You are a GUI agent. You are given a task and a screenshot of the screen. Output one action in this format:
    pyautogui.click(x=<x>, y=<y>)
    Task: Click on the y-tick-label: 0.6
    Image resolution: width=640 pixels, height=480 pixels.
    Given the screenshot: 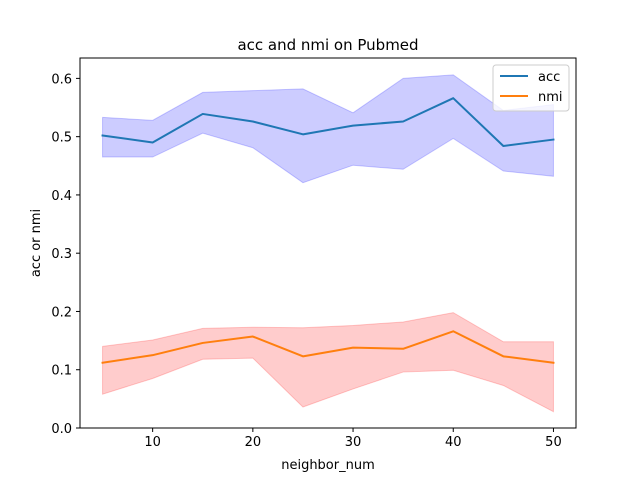 What is the action you would take?
    pyautogui.click(x=61, y=79)
    